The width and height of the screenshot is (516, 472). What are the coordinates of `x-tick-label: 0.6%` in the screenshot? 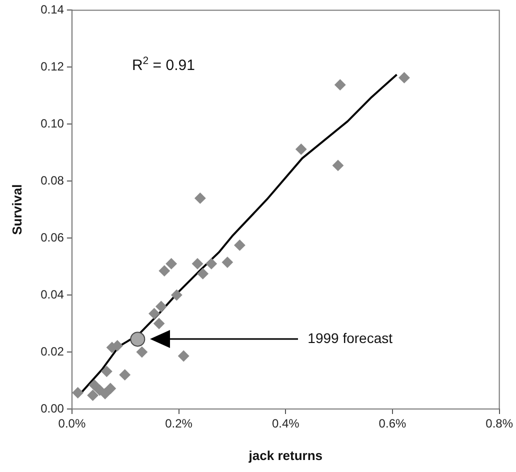 It's located at (392, 423).